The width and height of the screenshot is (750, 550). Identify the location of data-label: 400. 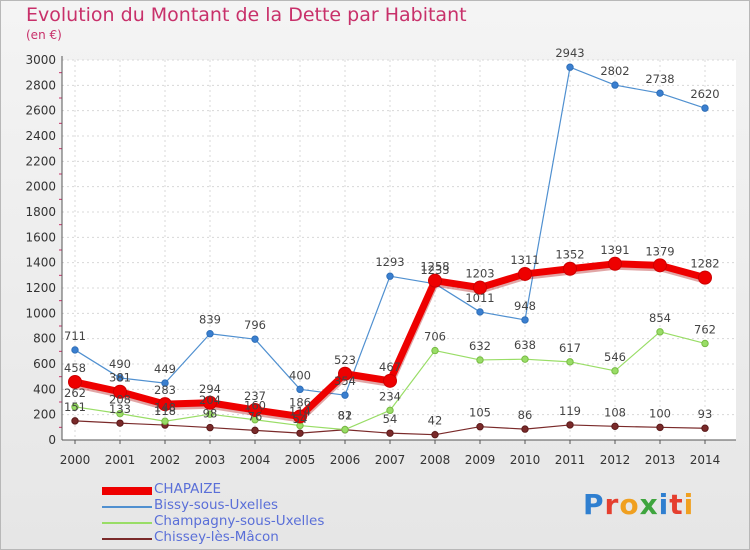
(300, 375).